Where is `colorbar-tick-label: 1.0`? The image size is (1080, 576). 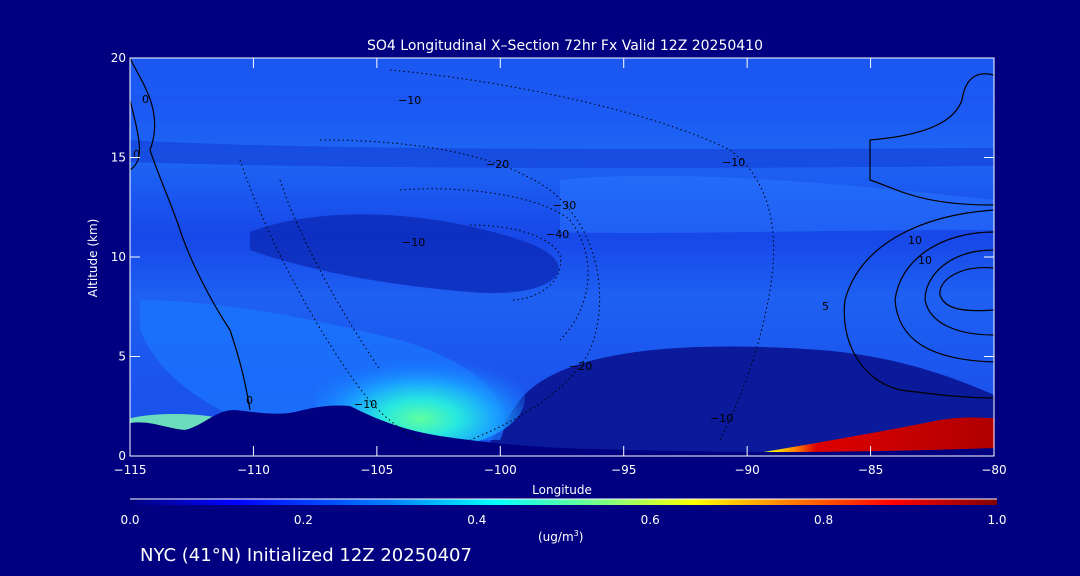
colorbar-tick-label: 1.0 is located at coordinates (996, 520).